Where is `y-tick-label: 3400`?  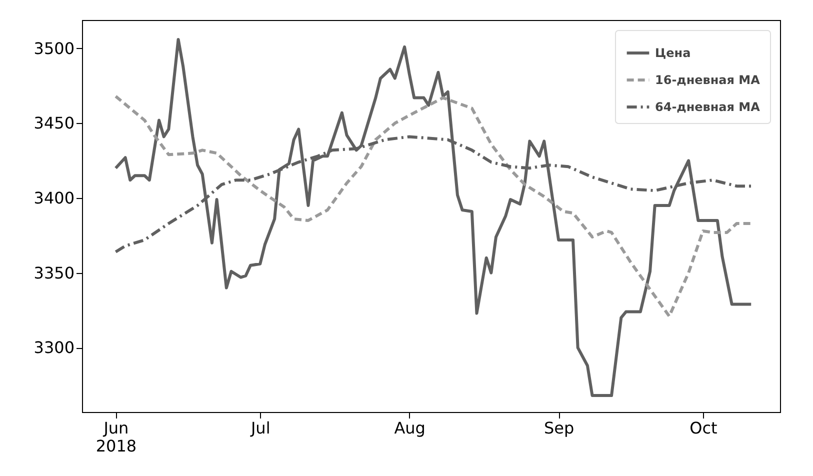 y-tick-label: 3400 is located at coordinates (54, 198).